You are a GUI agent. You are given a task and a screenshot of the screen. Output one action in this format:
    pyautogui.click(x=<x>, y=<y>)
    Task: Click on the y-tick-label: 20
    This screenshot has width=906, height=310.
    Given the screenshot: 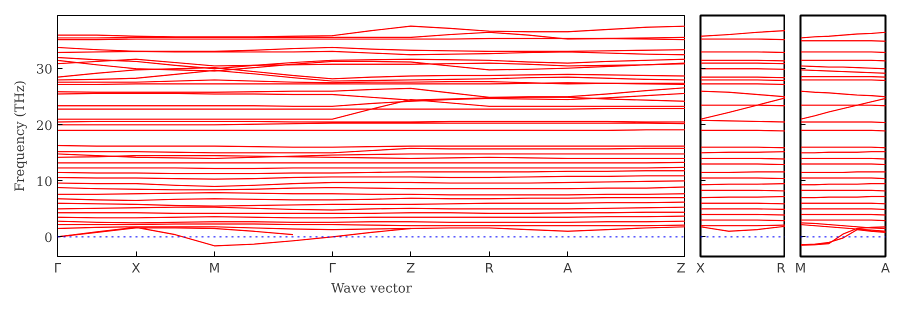 What is the action you would take?
    pyautogui.click(x=44, y=126)
    